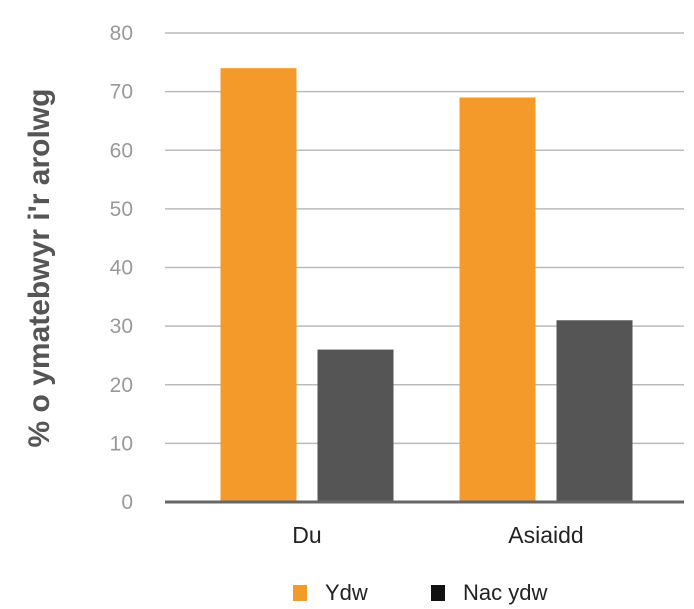 The image size is (694, 609). I want to click on y-tick-label: 20, so click(121, 385).